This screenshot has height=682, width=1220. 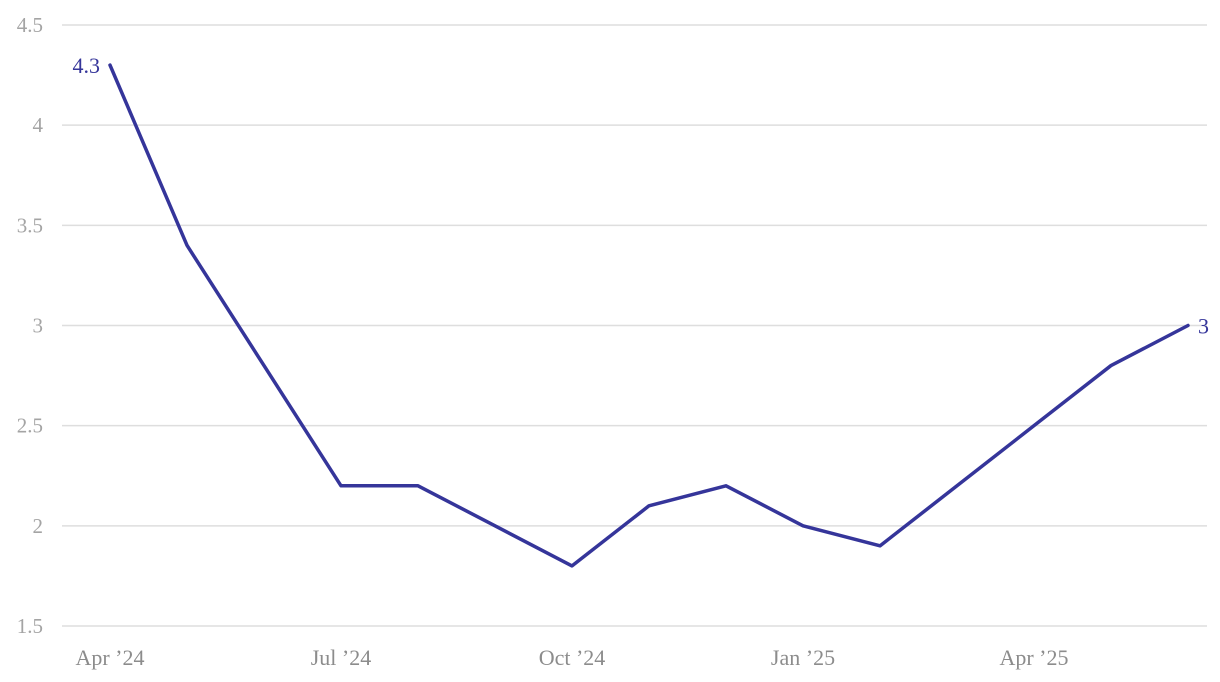 I want to click on y-tick-label: 3, so click(x=38, y=326).